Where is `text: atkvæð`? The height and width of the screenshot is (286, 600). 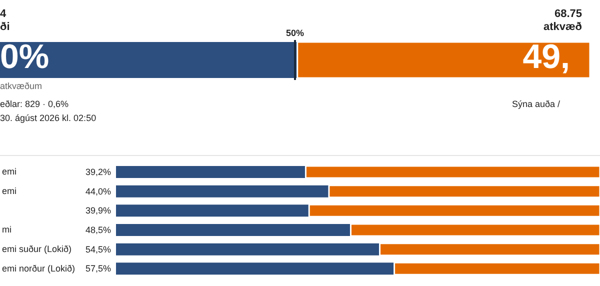
text: atkvæð is located at coordinates (562, 27).